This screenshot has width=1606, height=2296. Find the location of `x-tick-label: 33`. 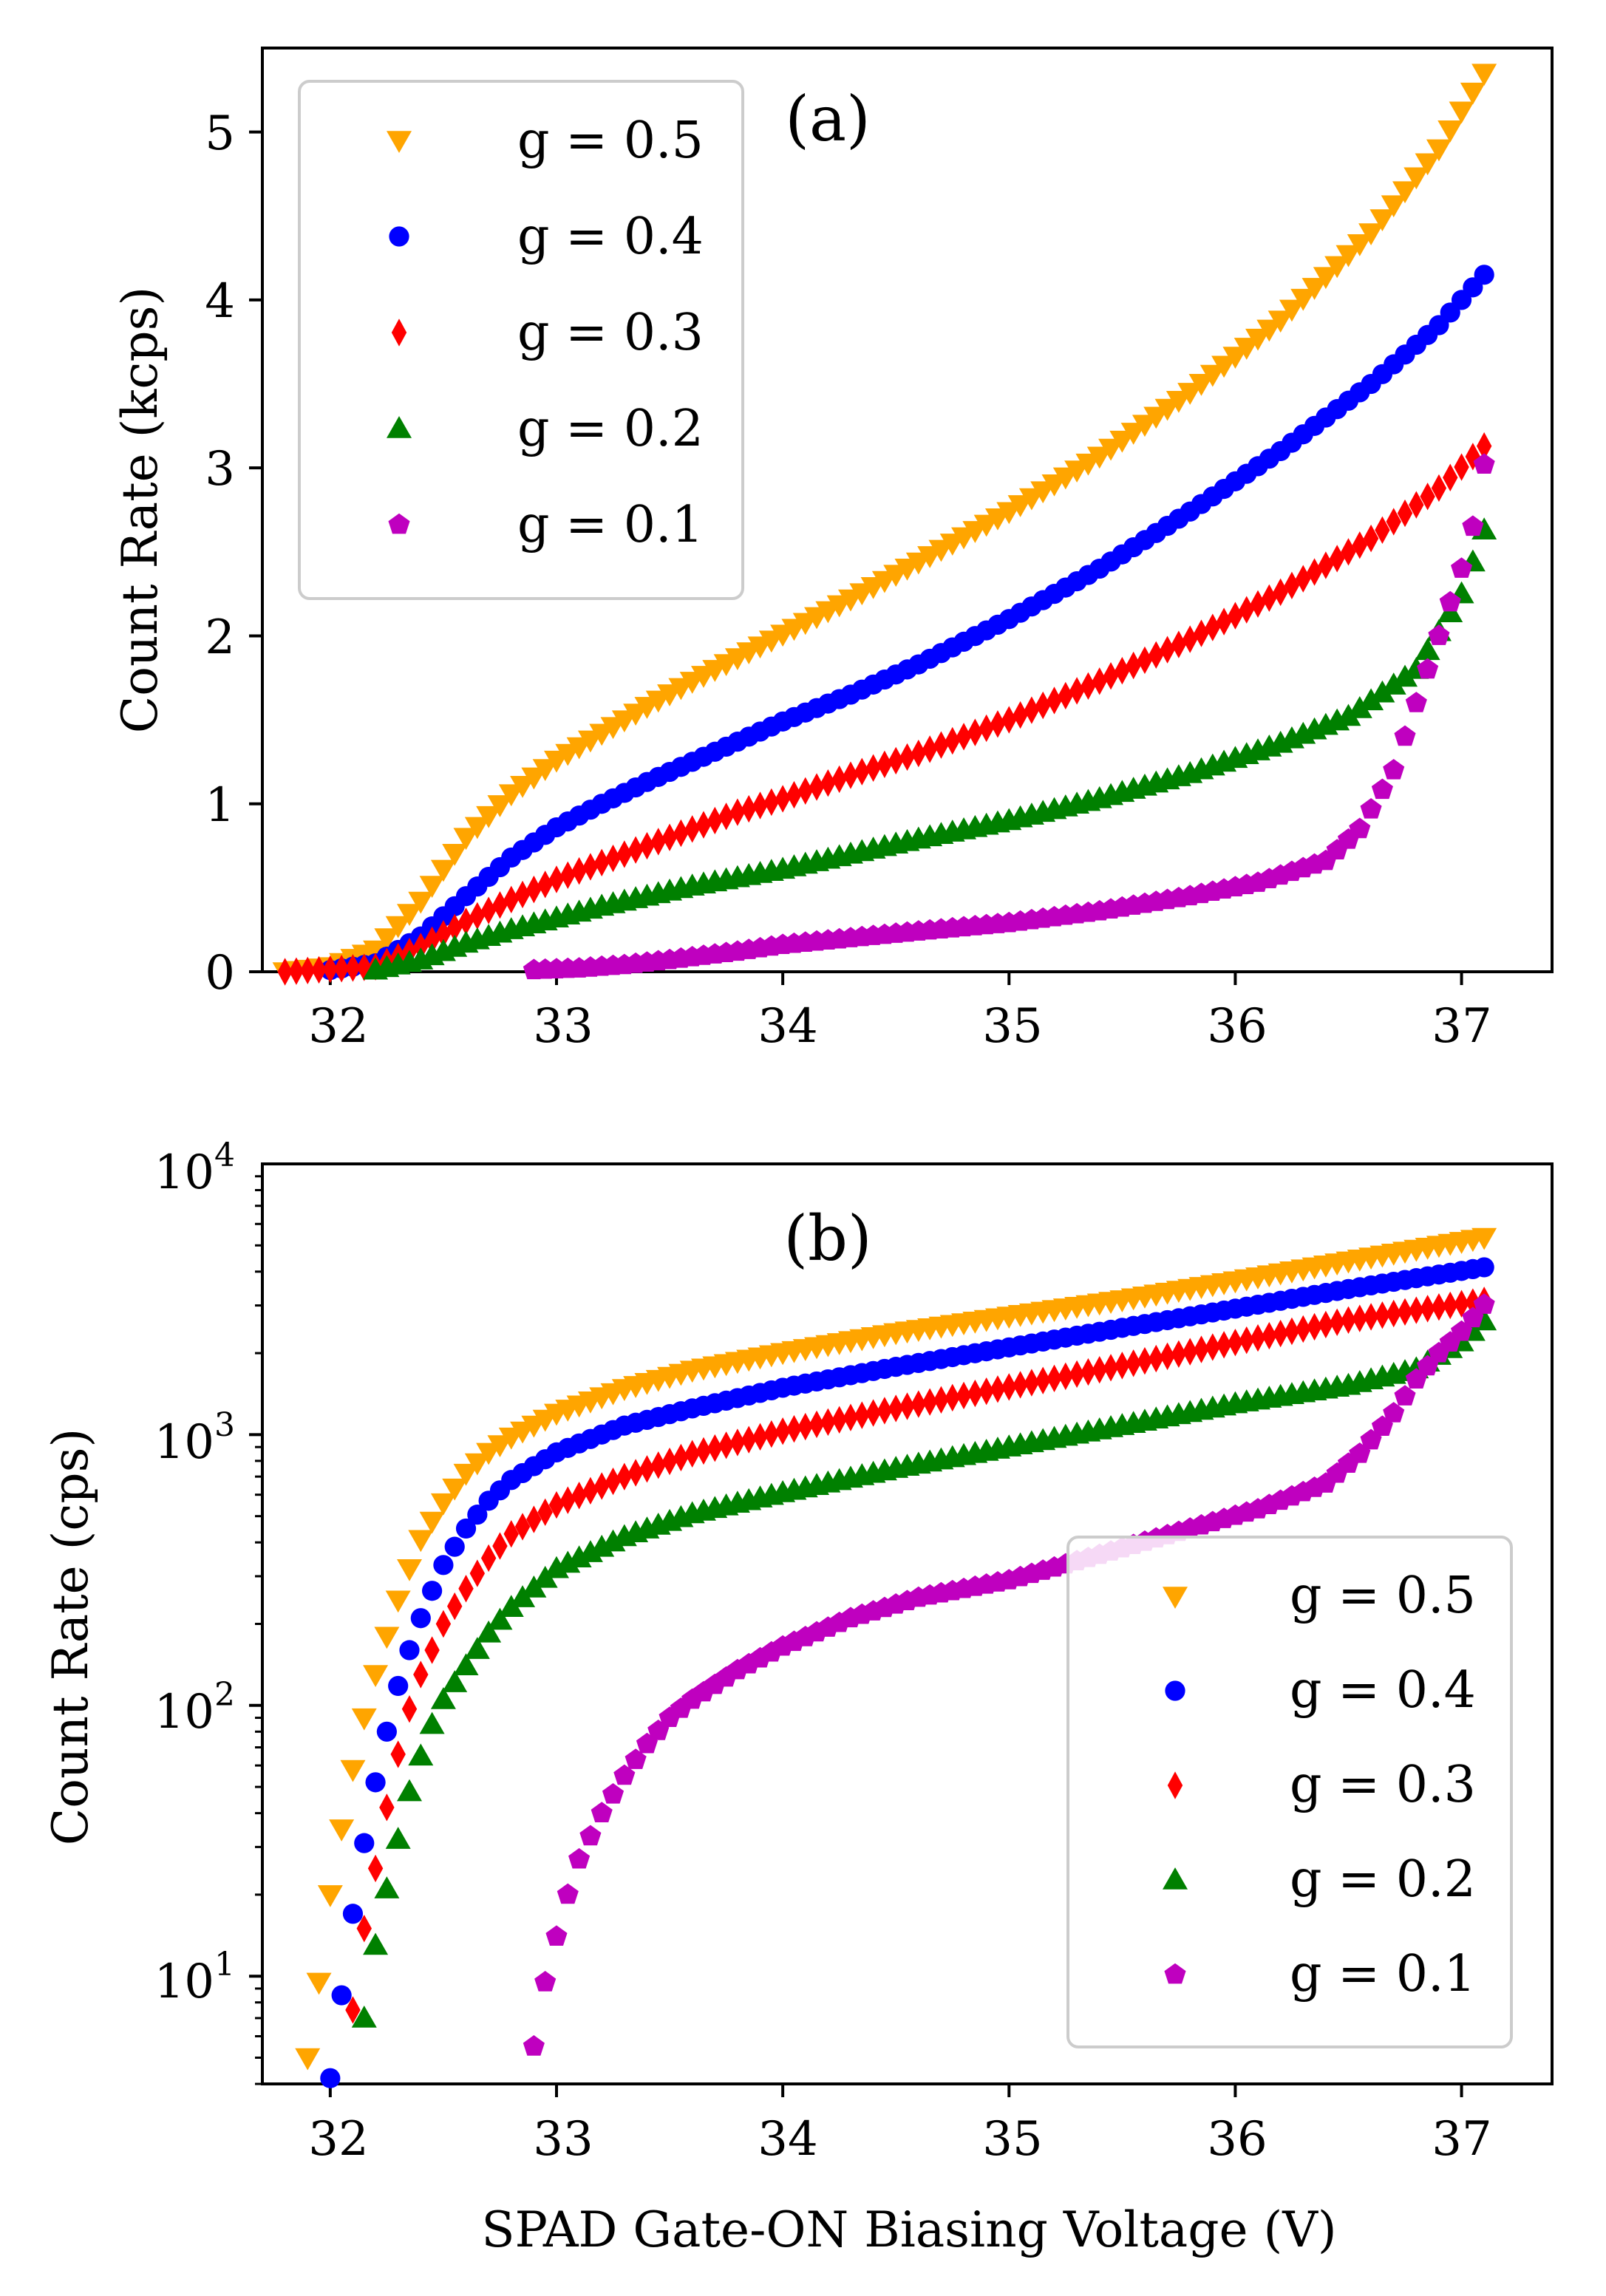

x-tick-label: 33 is located at coordinates (563, 1026).